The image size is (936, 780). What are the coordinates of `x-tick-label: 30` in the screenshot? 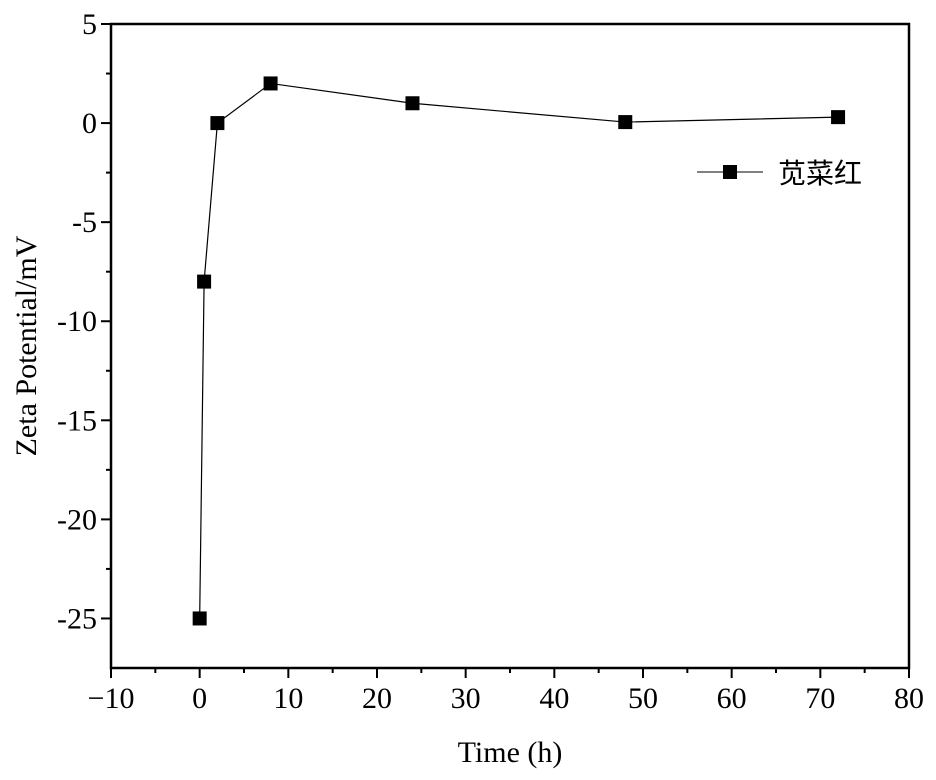 It's located at (466, 698).